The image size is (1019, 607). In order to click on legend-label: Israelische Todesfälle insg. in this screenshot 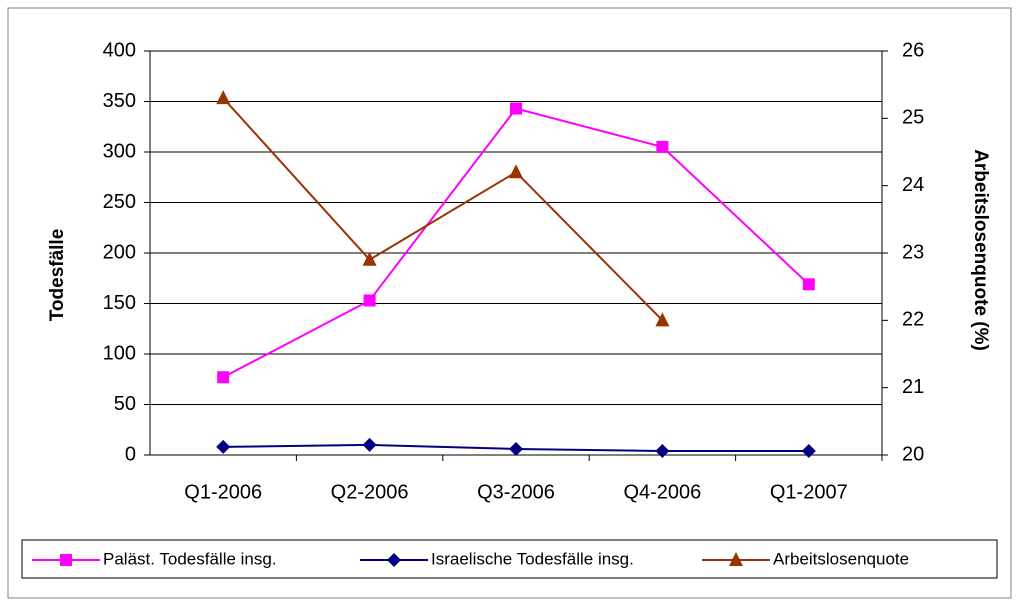, I will do `click(532, 558)`.